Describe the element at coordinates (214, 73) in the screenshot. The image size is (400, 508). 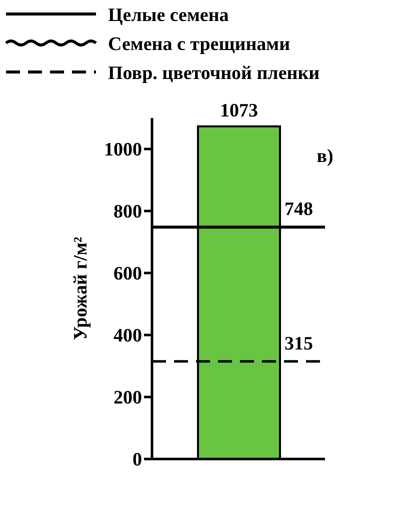
I see `text: Повр. цветочной пленки` at that location.